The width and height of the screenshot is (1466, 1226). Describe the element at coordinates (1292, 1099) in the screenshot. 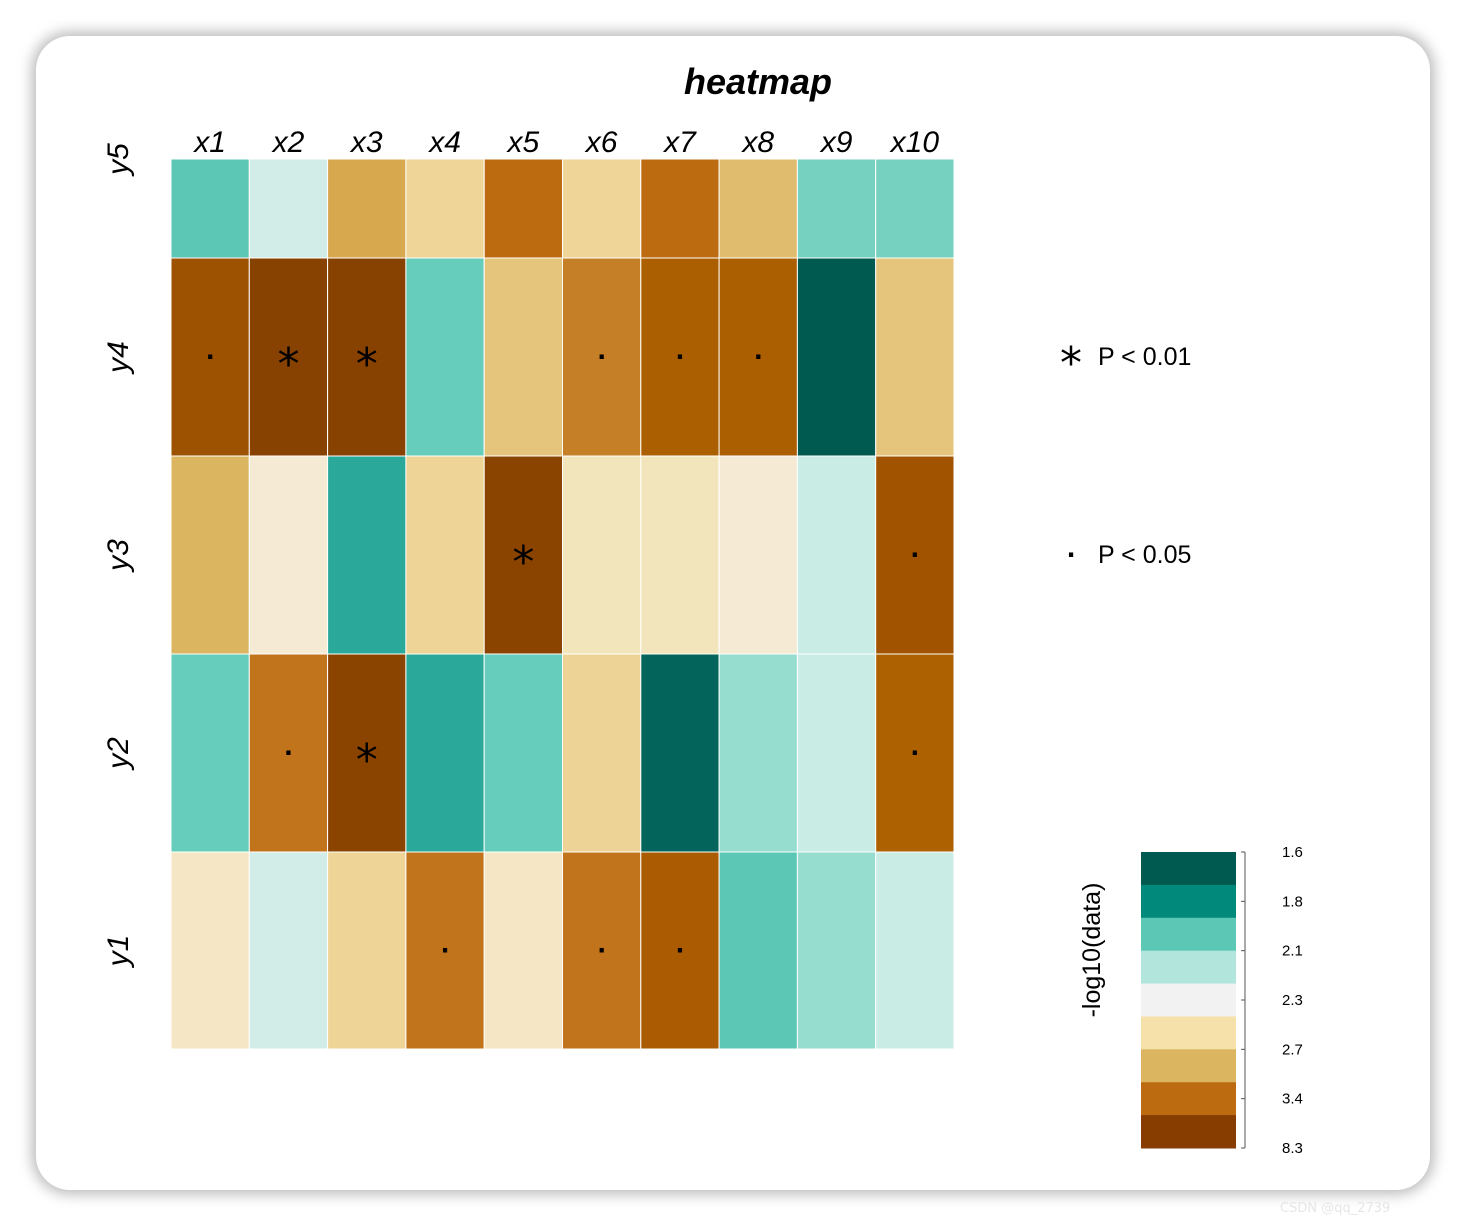

I see `colorbar-tick-label: 3.4` at that location.